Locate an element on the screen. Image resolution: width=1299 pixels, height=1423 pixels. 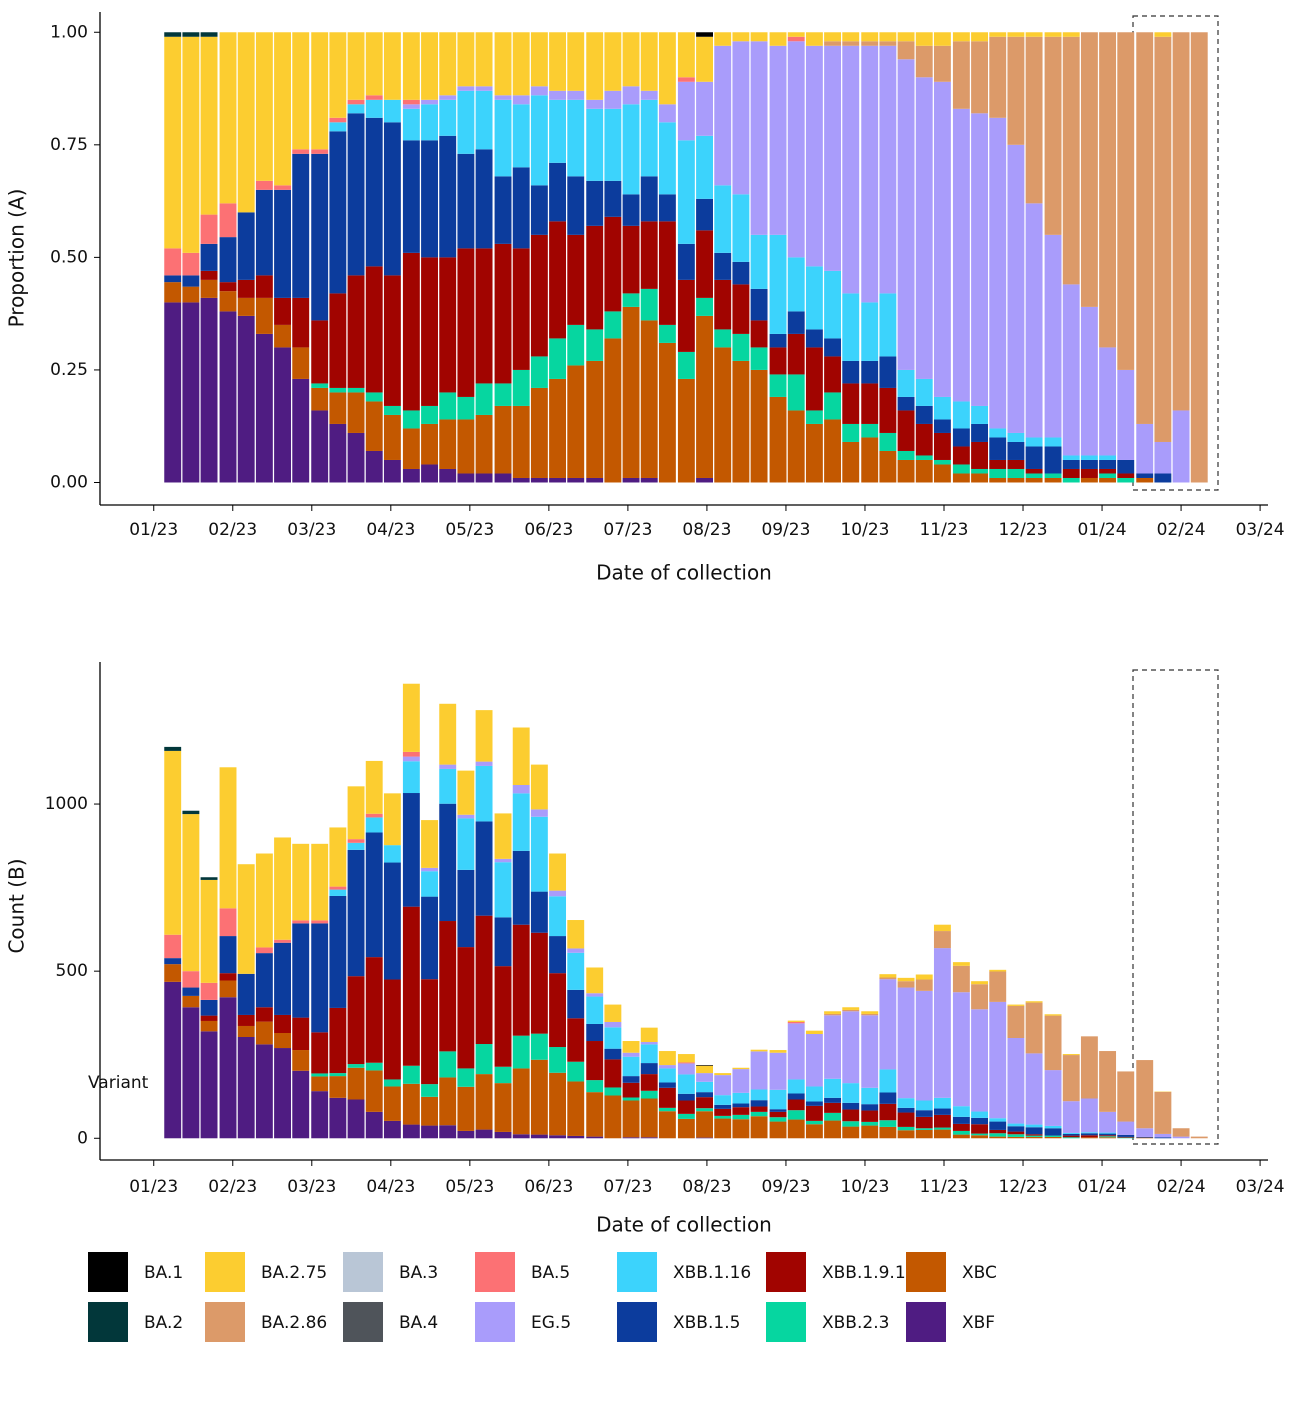
x-tick-label: 11/23 is located at coordinates (943, 1187).